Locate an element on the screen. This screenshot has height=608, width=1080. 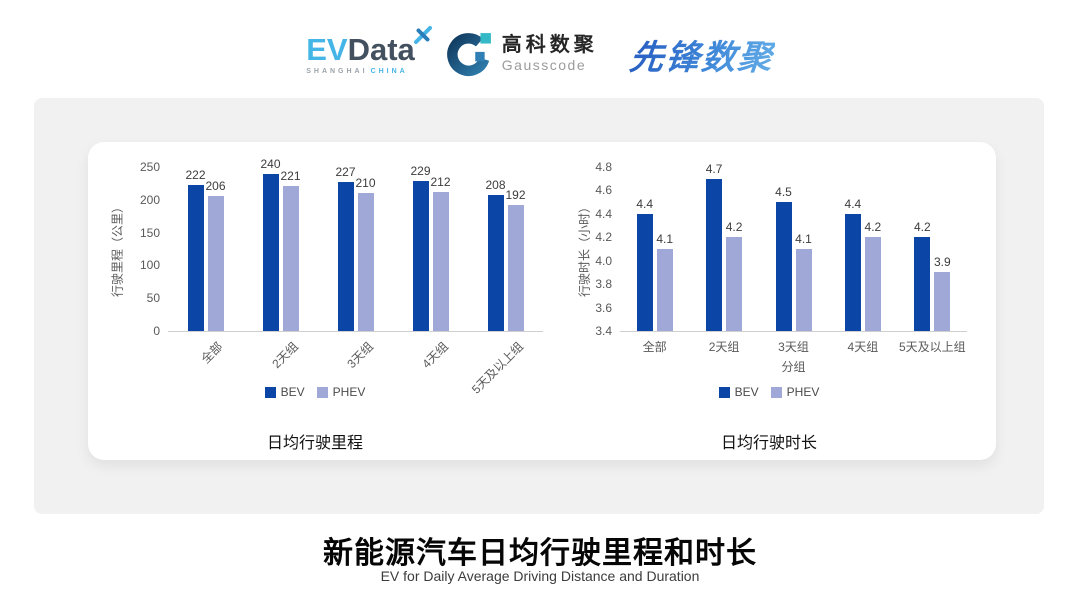
bar-value-label: 3.9 is located at coordinates (942, 262).